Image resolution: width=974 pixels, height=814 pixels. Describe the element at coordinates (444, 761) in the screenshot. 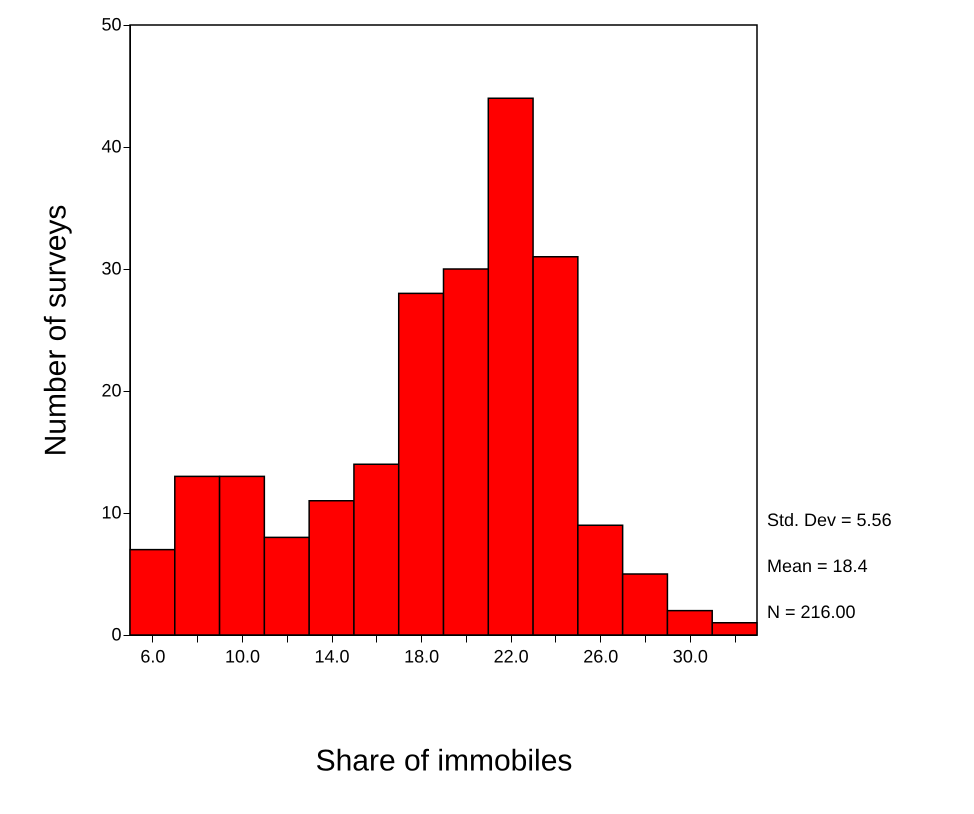

I see `x-axis-title: Share of immobiles` at that location.